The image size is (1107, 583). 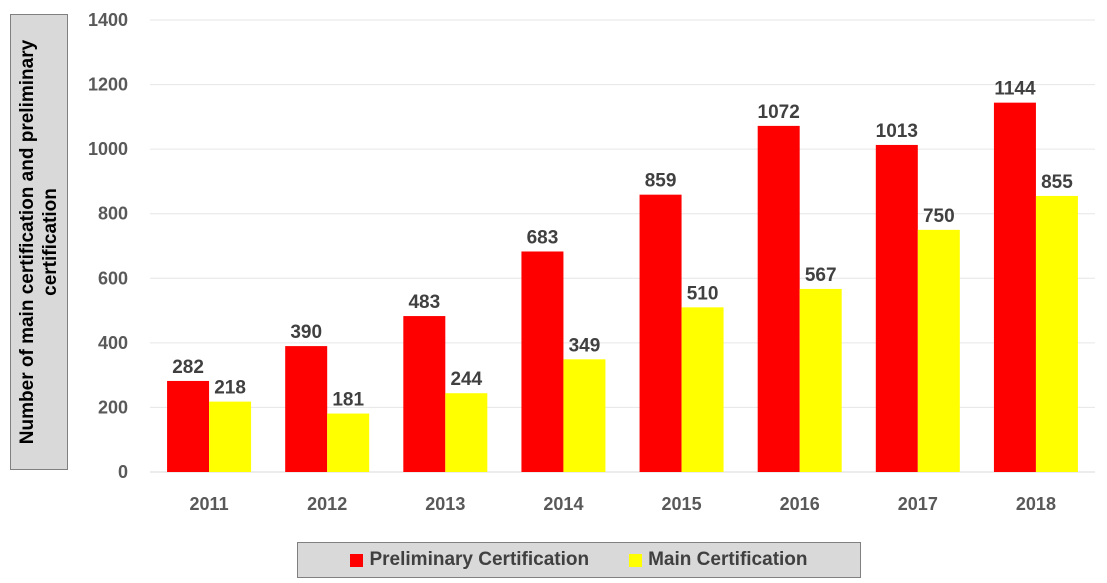 What do you see at coordinates (623, 504) in the screenshot?
I see `x-axis-ticks: 2011 2012 2013 2014 2015 2016 2017 2018` at bounding box center [623, 504].